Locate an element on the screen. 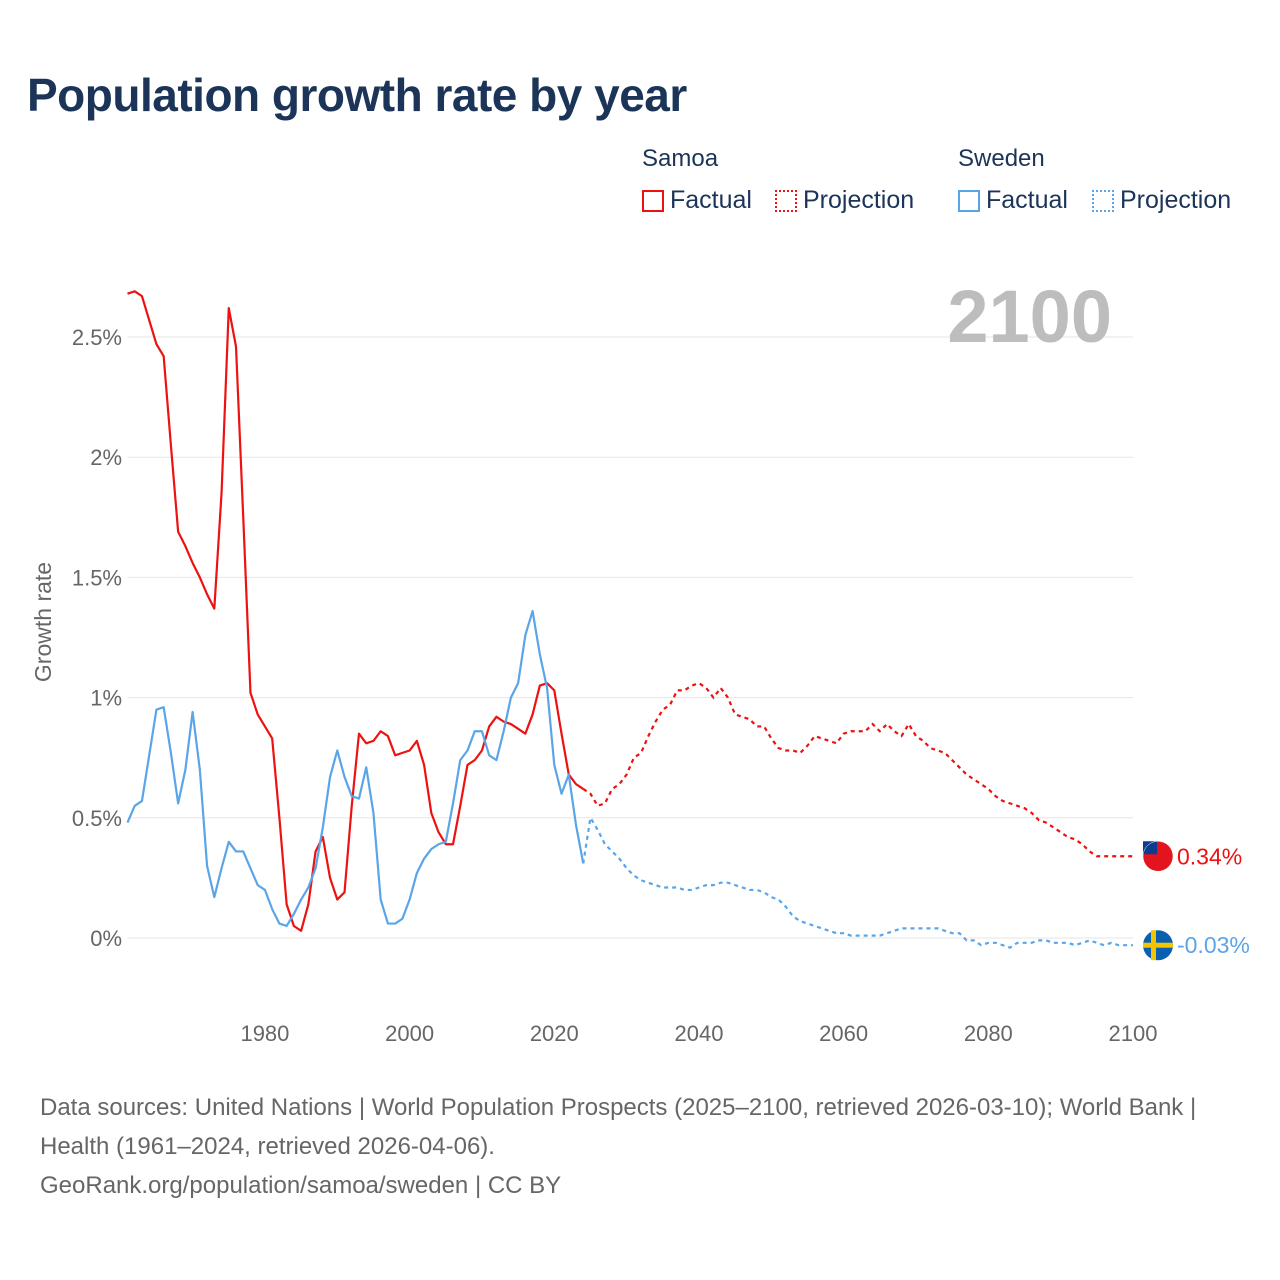 Image resolution: width=1280 pixels, height=1280 pixels. legend-samoa-projection: Projection is located at coordinates (844, 200).